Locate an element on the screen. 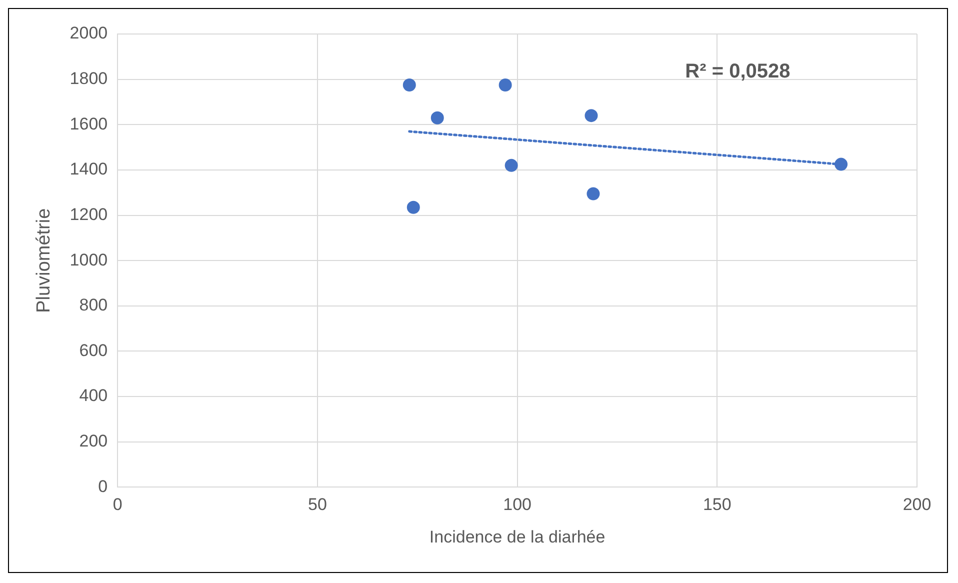 The height and width of the screenshot is (583, 958). annotation: R² = 0,0528 is located at coordinates (737, 71).